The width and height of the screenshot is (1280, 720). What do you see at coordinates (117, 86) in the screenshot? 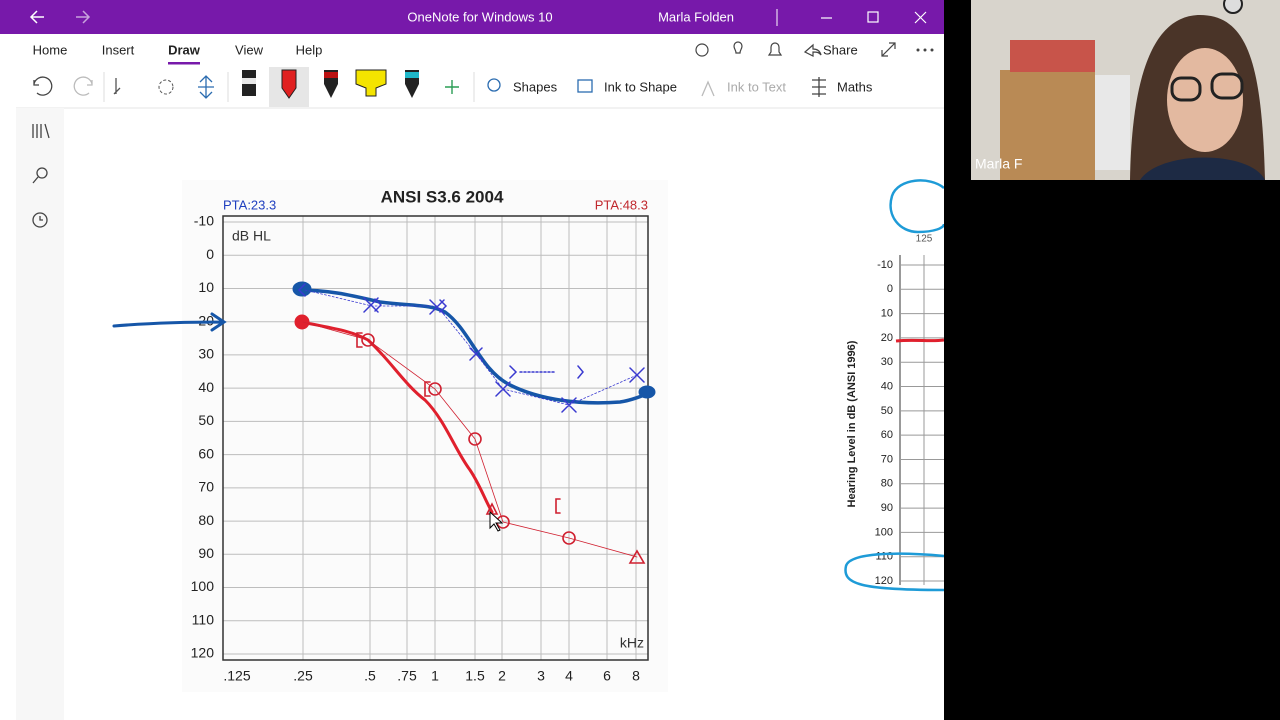
I see `type-select-tool` at bounding box center [117, 86].